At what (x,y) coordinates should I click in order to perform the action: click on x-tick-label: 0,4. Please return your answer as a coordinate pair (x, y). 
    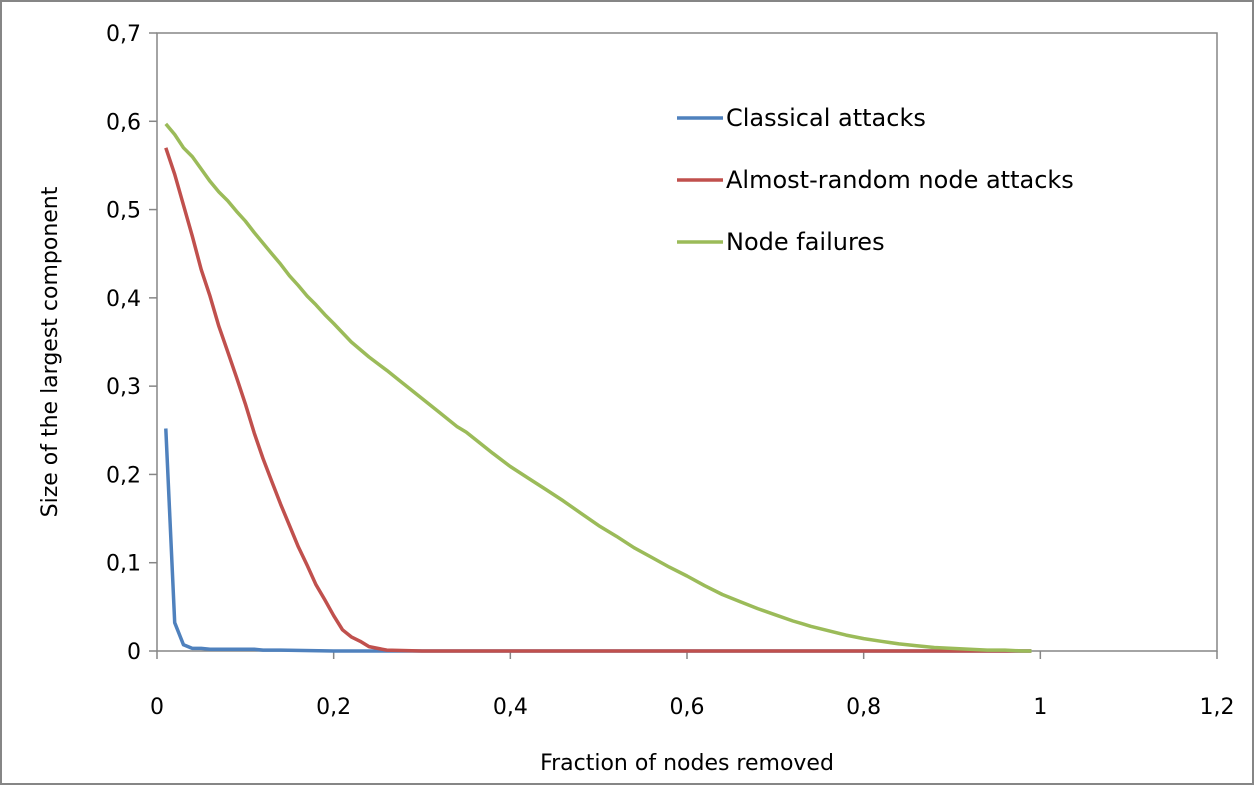
    Looking at the image, I should click on (510, 707).